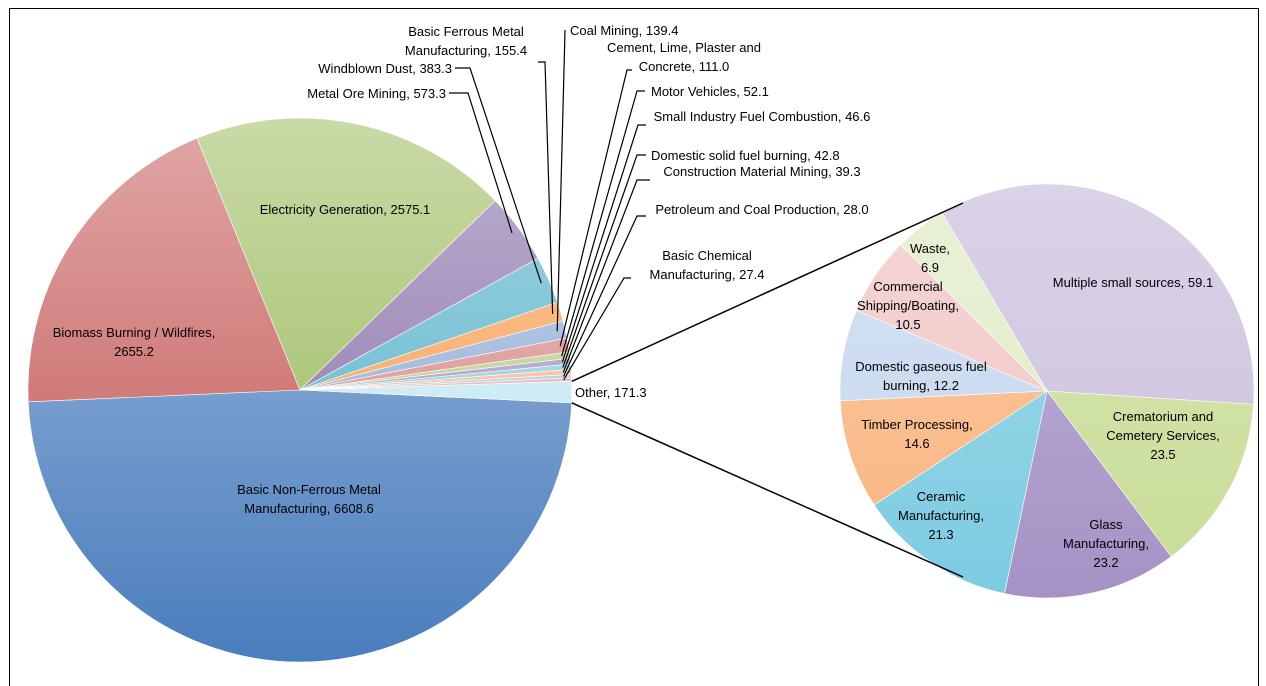  Describe the element at coordinates (917, 434) in the screenshot. I see `slice-label: Timber Processing14.6` at that location.